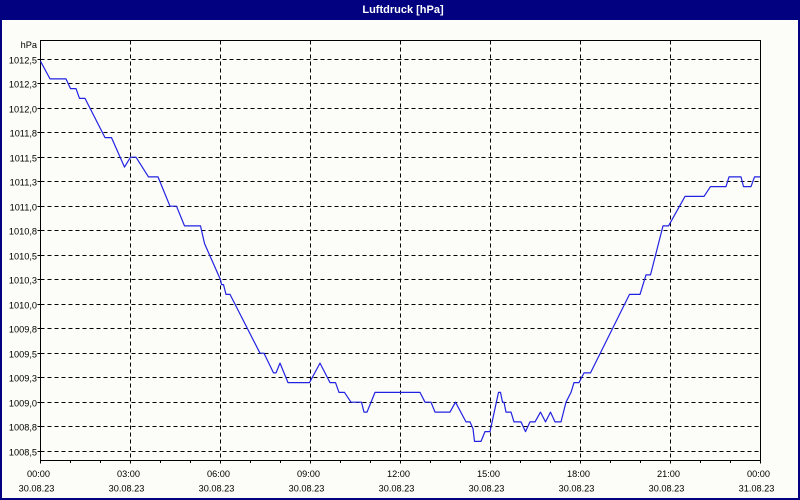 This screenshot has width=800, height=500. I want to click on svg-text: 1009,3, so click(23, 378).